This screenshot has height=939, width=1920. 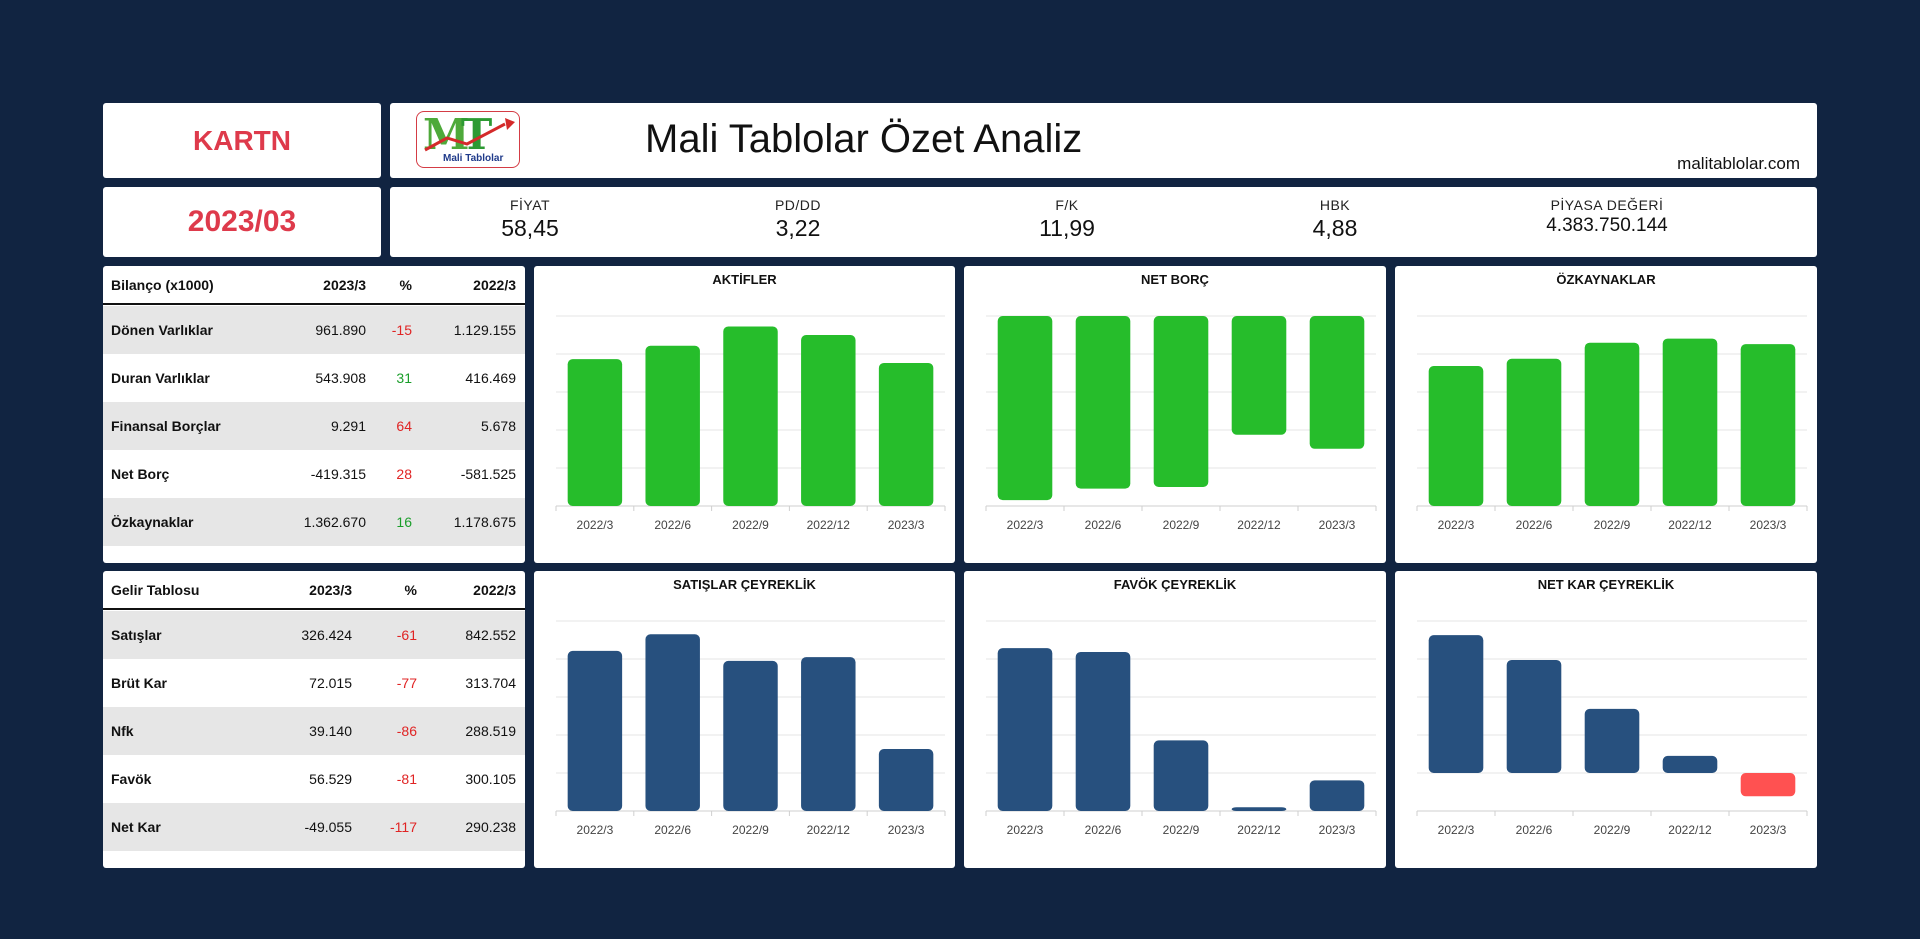 What do you see at coordinates (314, 330) in the screenshot?
I see `table-row: Dönen Varlıklar 961.890 -15 1.129.155` at bounding box center [314, 330].